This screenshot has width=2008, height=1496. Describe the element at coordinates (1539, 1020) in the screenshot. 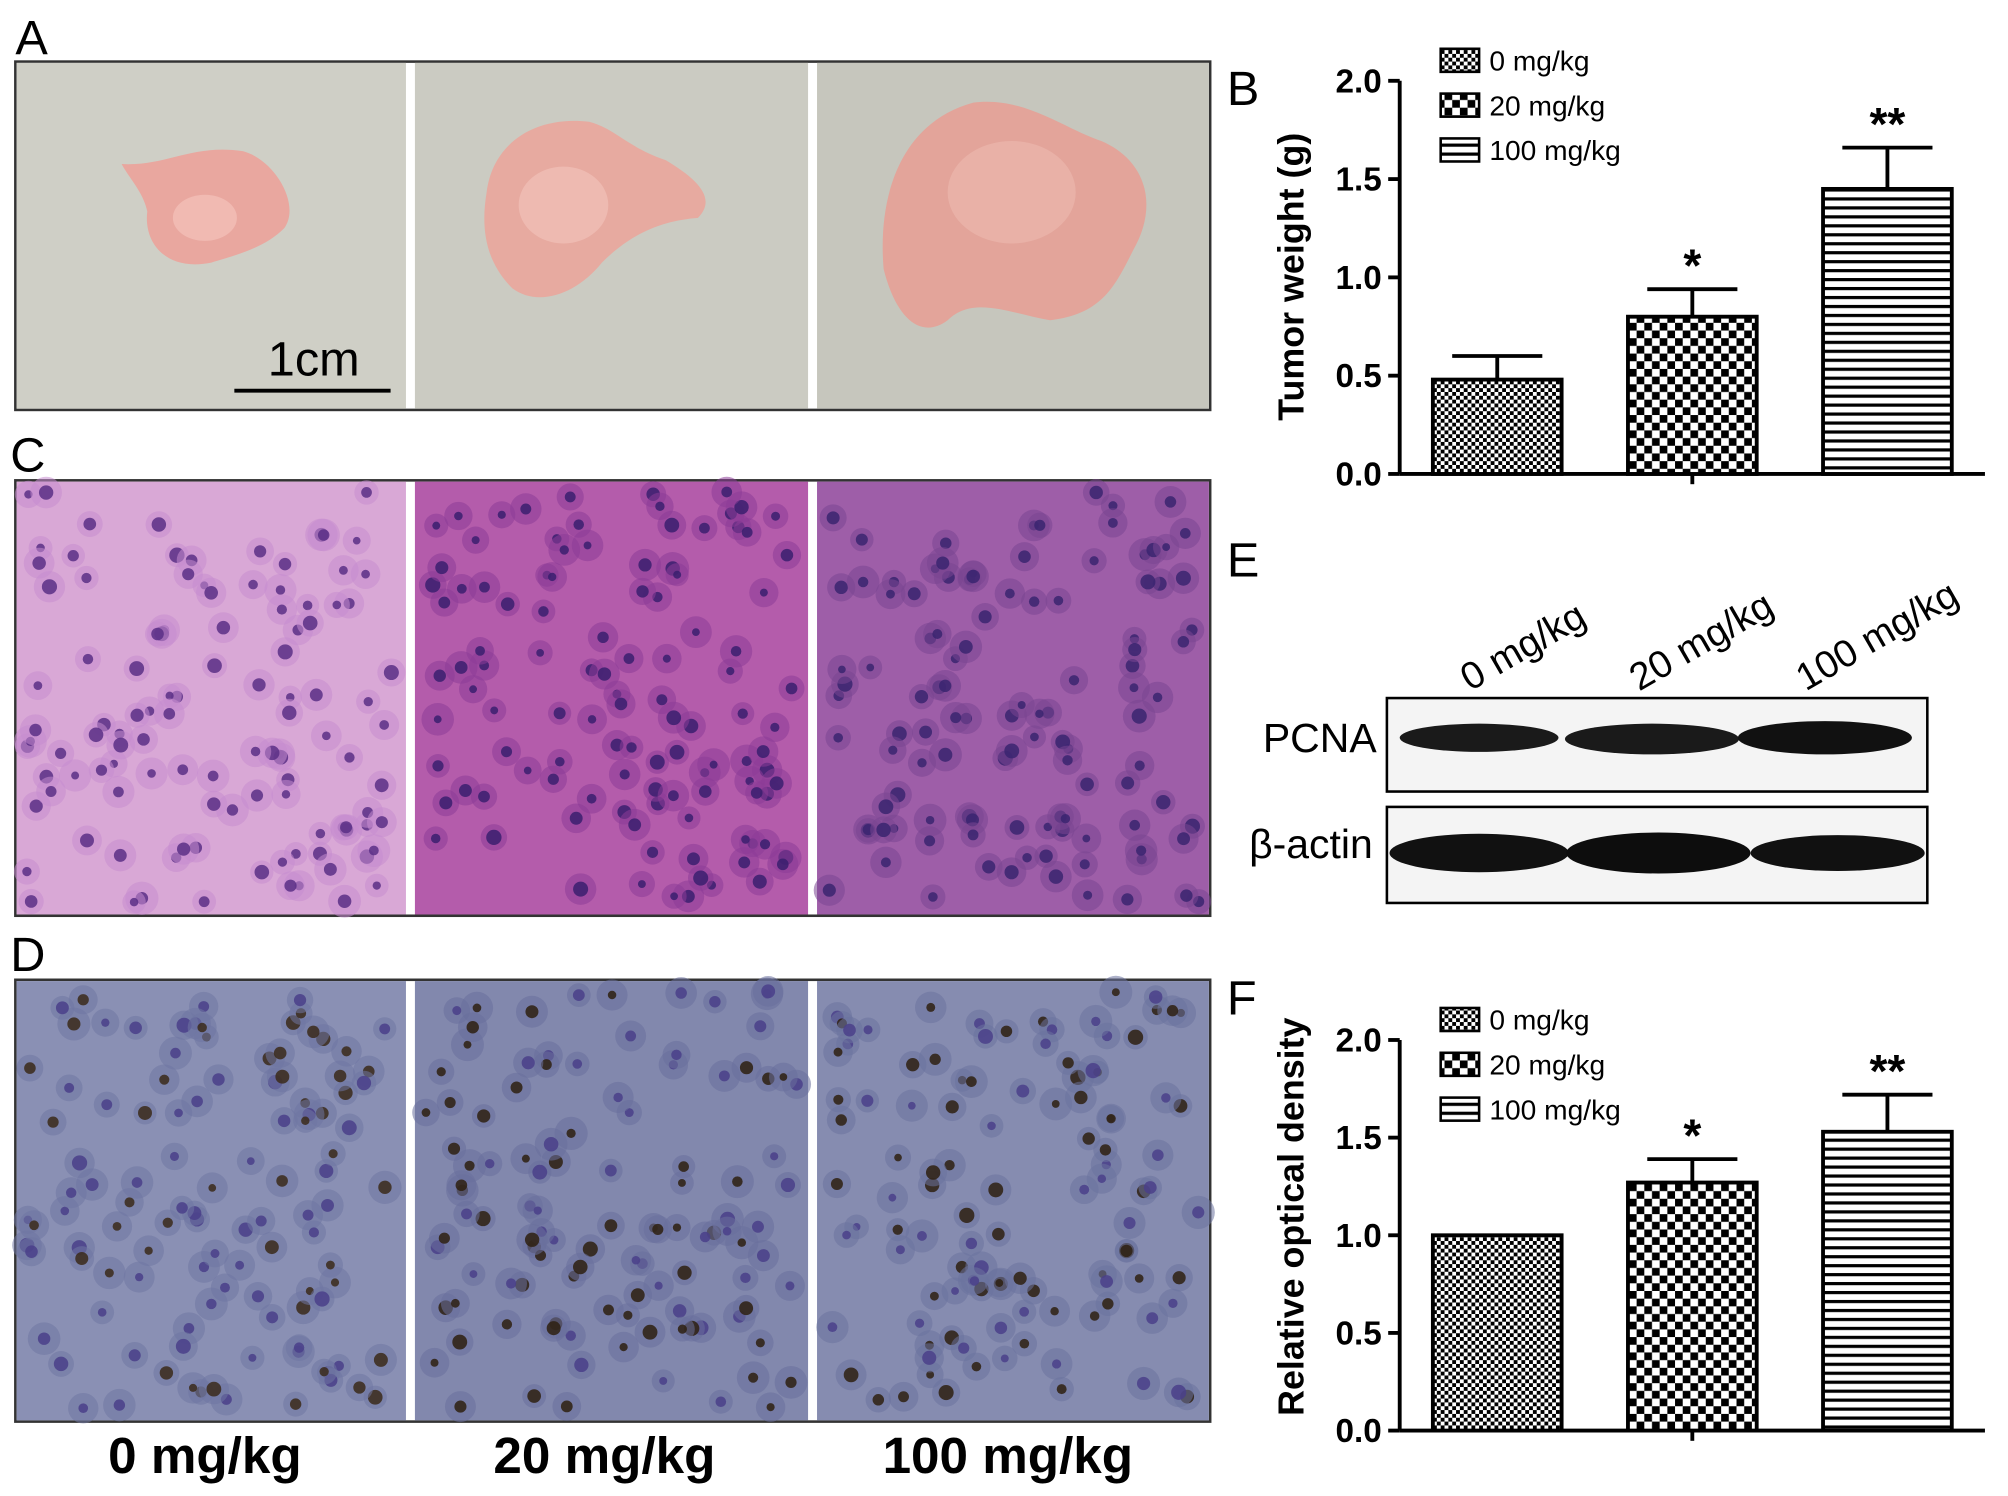

I see `legend-label: 0 mg/kg` at that location.